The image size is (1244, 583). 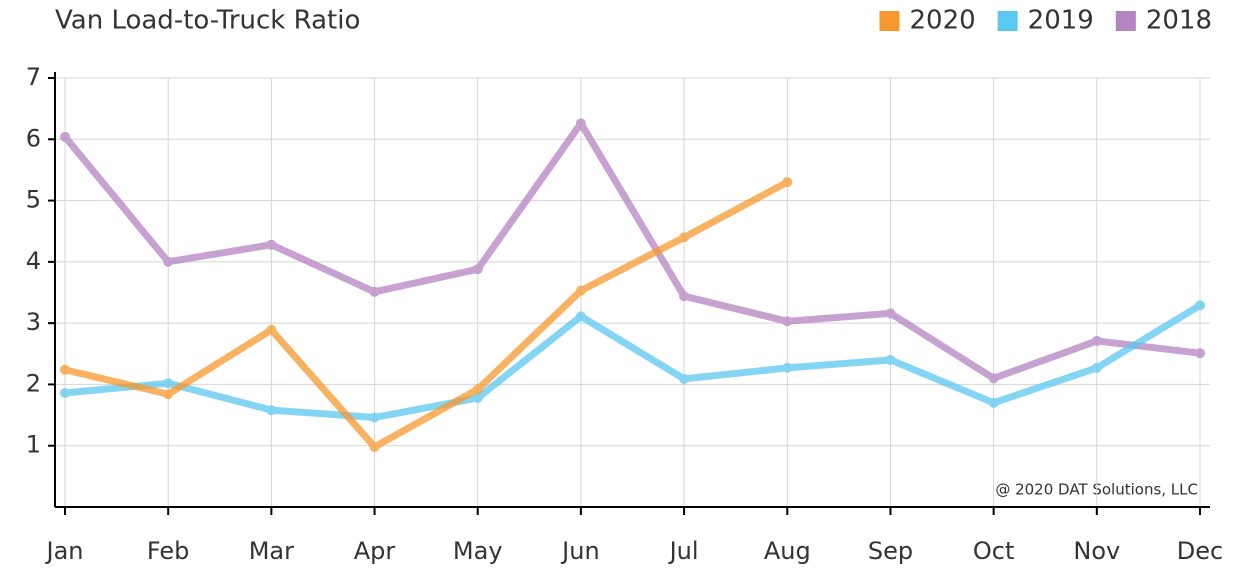 I want to click on x-tick-label: Mar, so click(x=271, y=551).